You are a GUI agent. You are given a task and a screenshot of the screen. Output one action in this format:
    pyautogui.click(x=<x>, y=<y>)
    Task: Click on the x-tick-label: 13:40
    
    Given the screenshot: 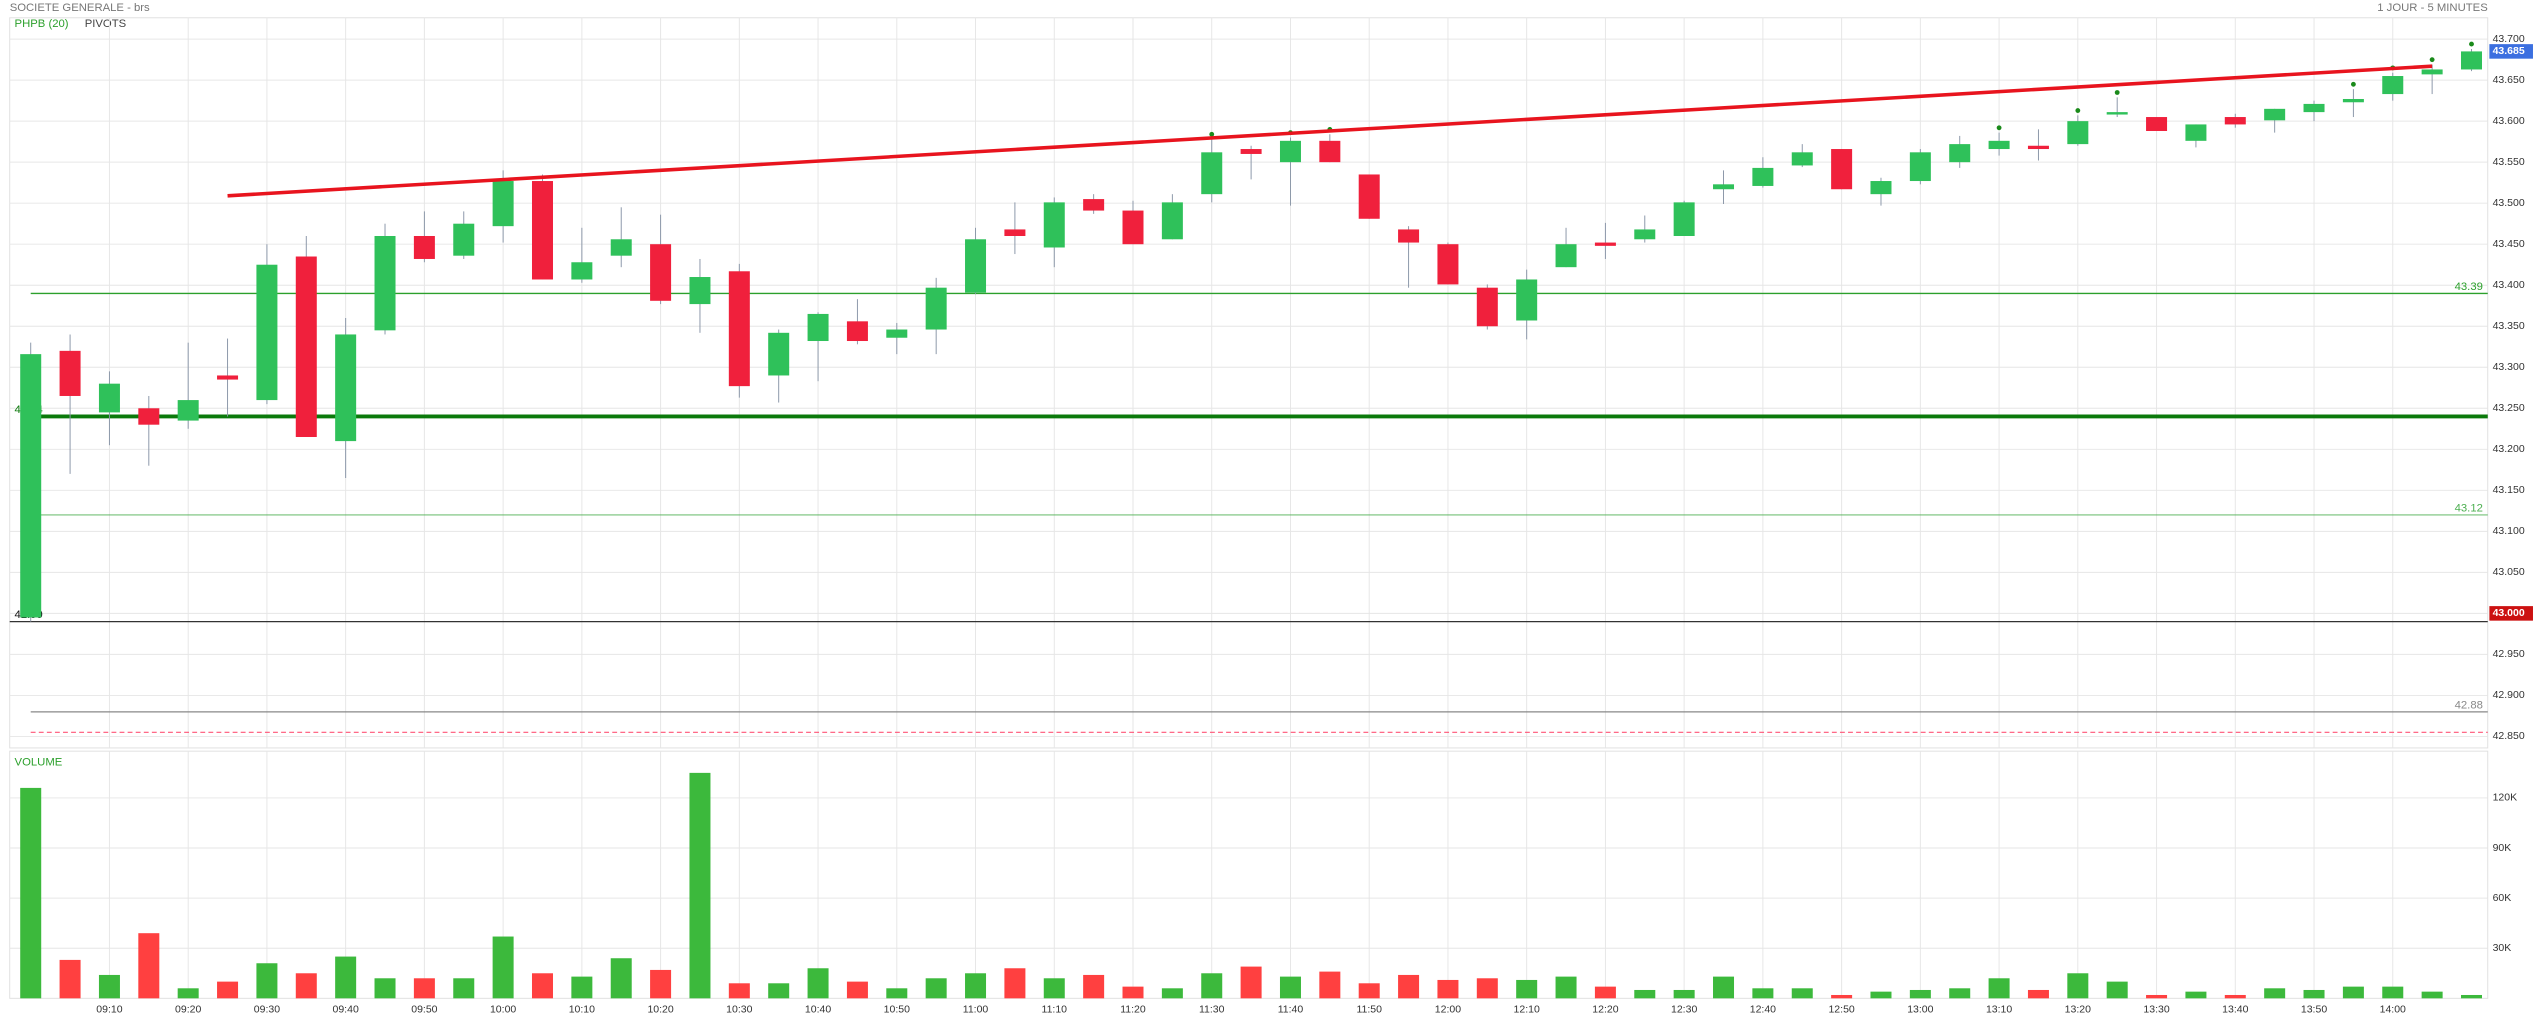 What is the action you would take?
    pyautogui.click(x=2235, y=1009)
    